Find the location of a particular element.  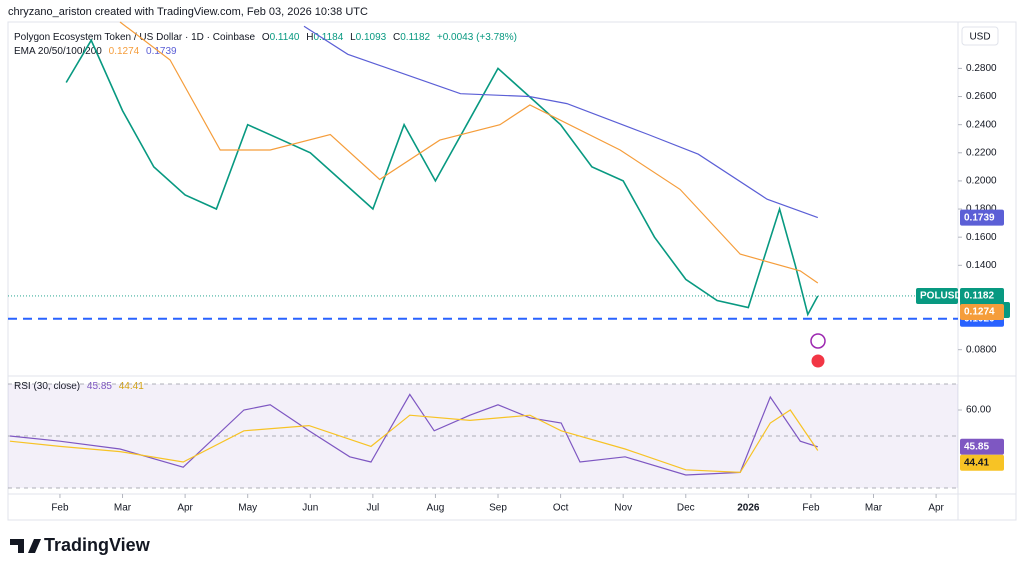

y-tick-label: 0.1800 is located at coordinates (981, 209).